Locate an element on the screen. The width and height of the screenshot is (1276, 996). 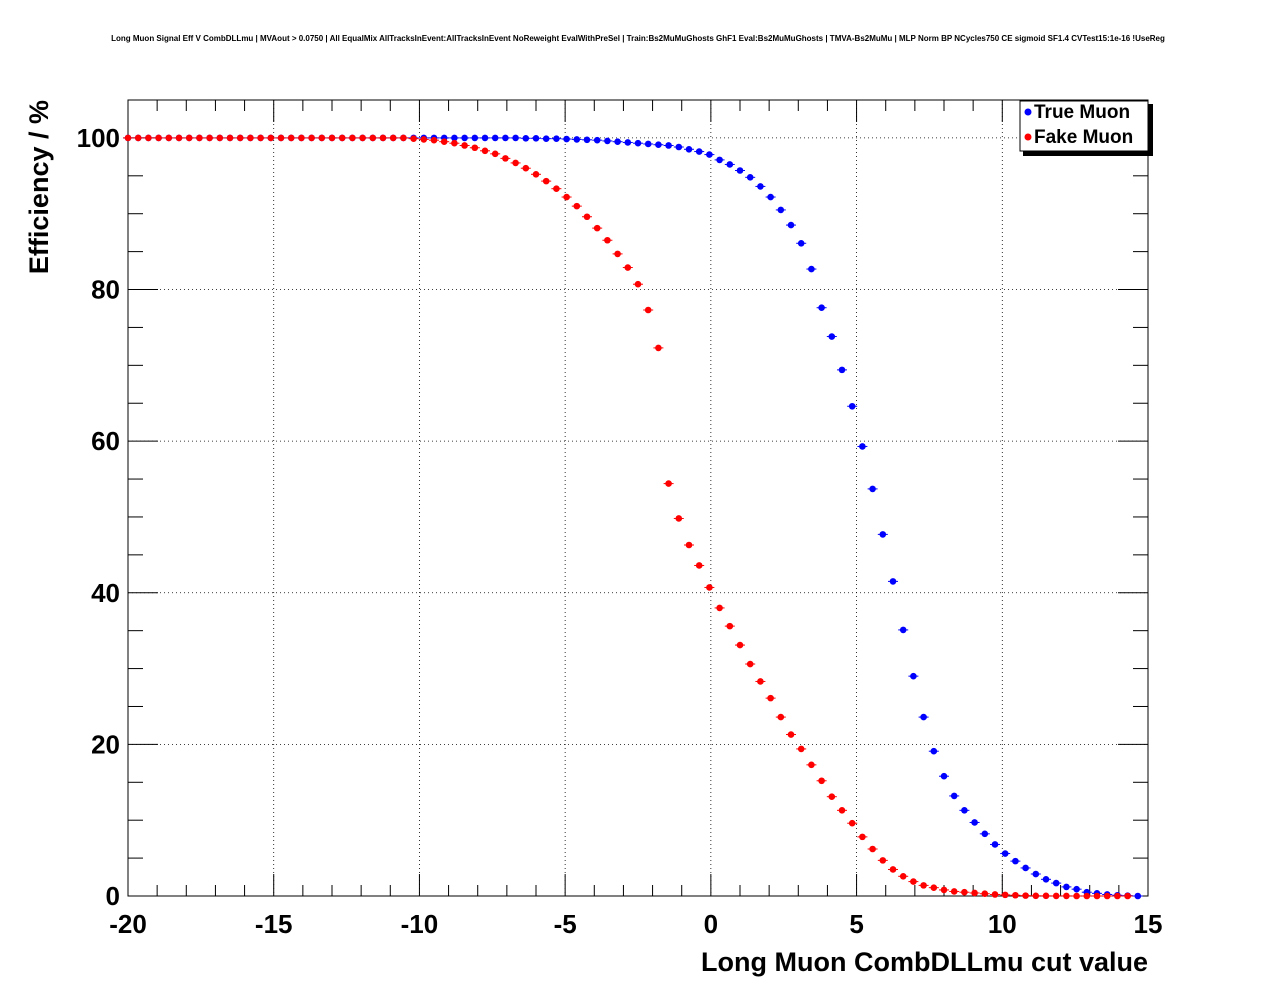
x-tick-label: 0 is located at coordinates (711, 924).